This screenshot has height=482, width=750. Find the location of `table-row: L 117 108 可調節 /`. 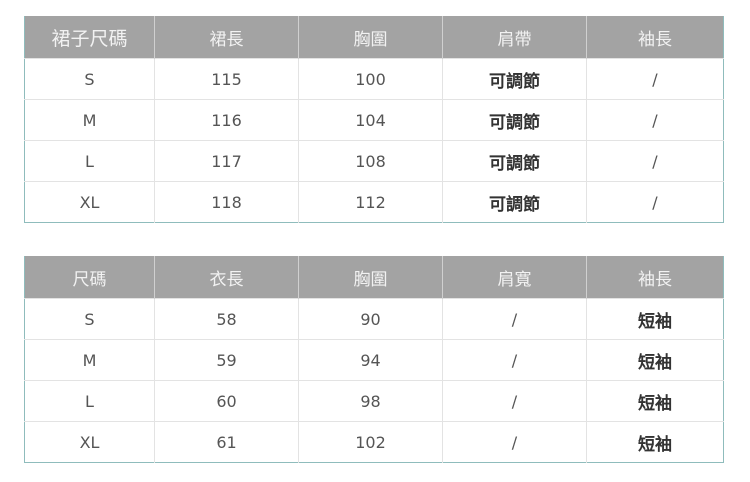

table-row: L 117 108 可調節 / is located at coordinates (374, 161).